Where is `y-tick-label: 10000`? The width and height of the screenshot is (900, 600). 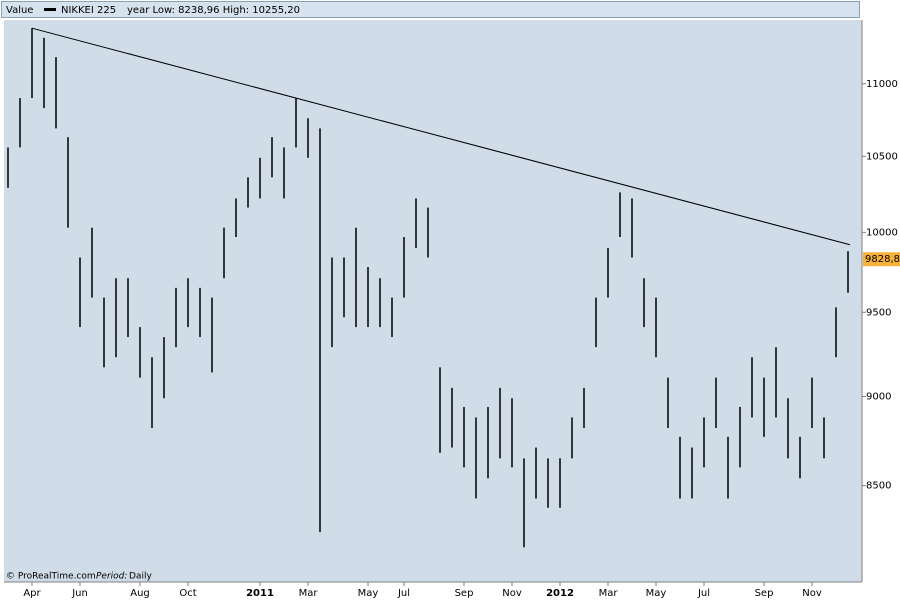
y-tick-label: 10000 is located at coordinates (882, 232).